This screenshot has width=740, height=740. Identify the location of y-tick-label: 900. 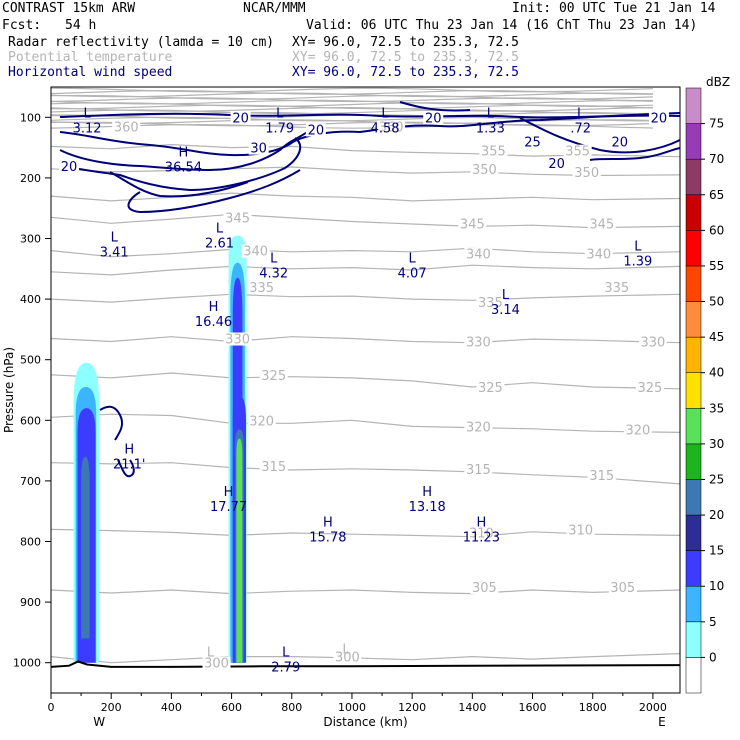
(30, 602).